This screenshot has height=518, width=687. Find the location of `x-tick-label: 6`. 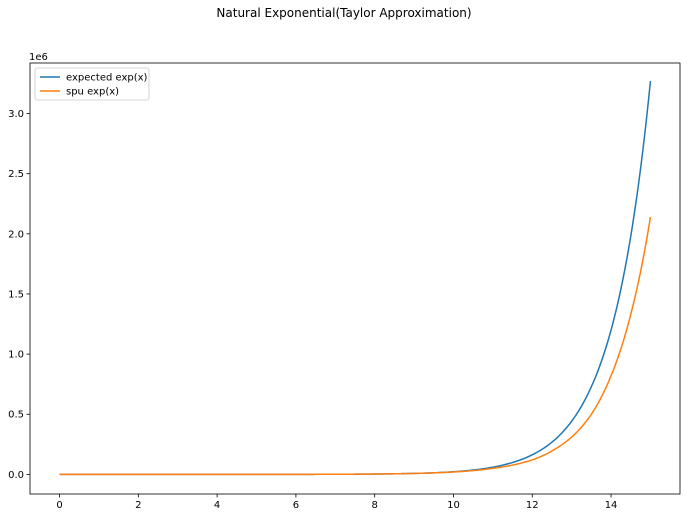

x-tick-label: 6 is located at coordinates (296, 505).